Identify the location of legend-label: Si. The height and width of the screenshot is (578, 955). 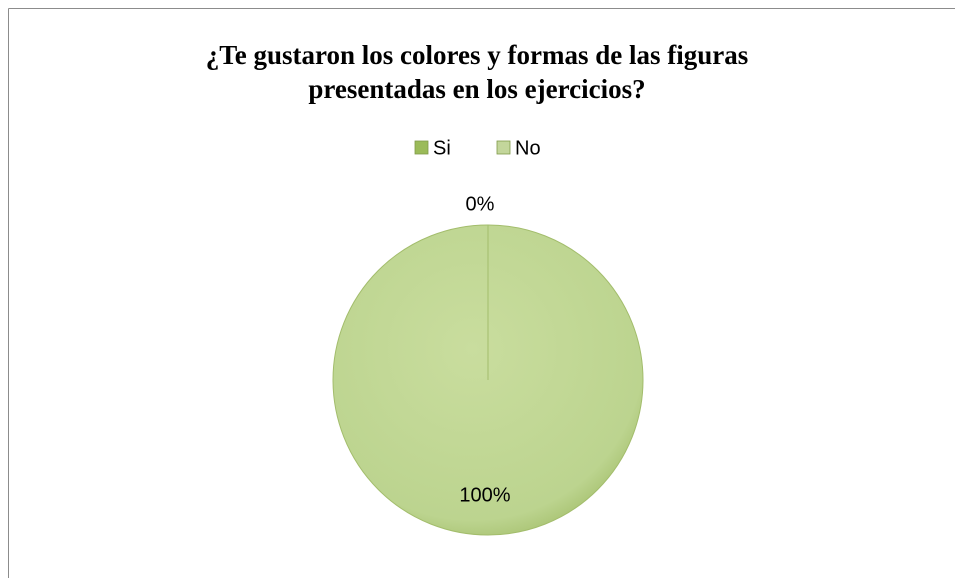
(442, 148).